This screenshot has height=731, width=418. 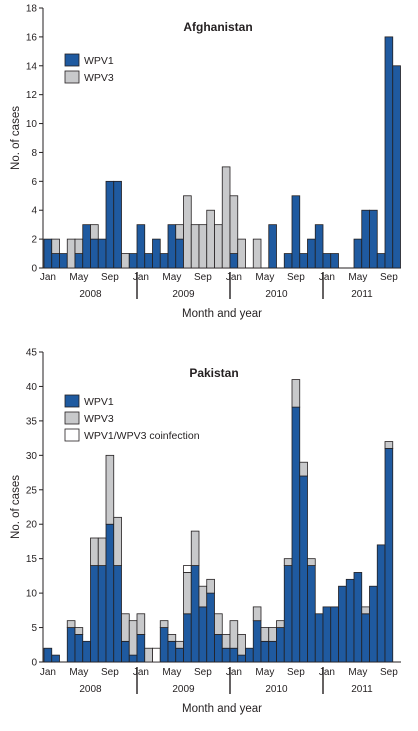 I want to click on y-tick-label: 30, so click(x=32, y=456).